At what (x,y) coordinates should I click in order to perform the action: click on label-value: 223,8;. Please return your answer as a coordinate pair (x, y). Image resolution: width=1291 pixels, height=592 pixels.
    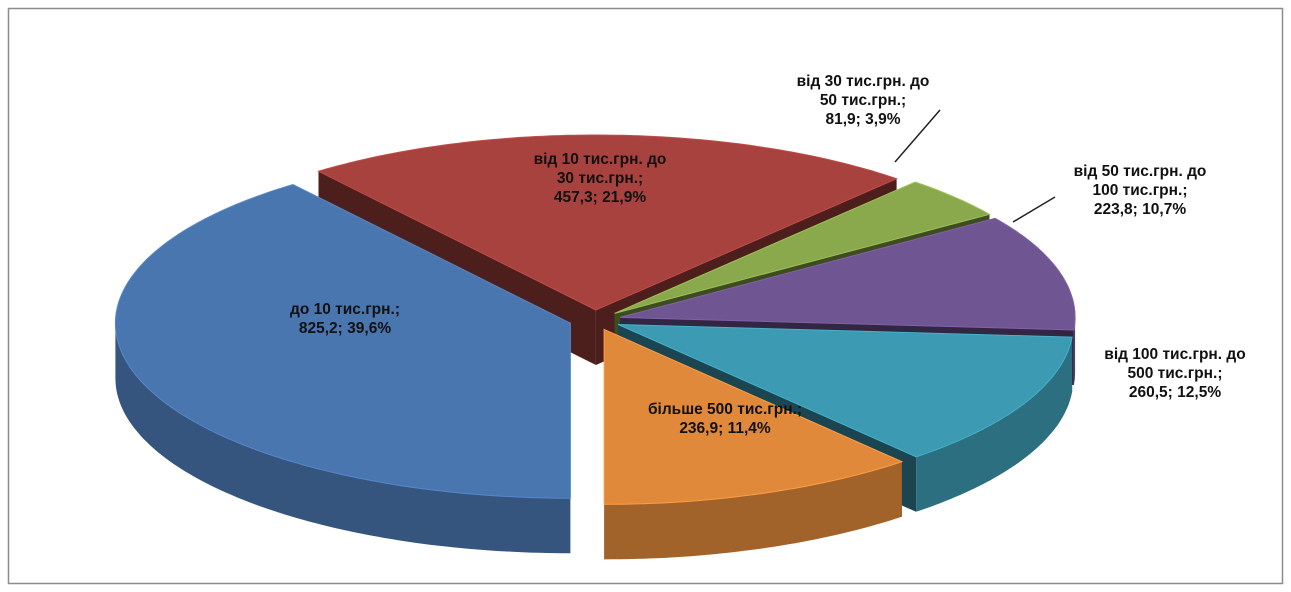
    Looking at the image, I should click on (1115, 209).